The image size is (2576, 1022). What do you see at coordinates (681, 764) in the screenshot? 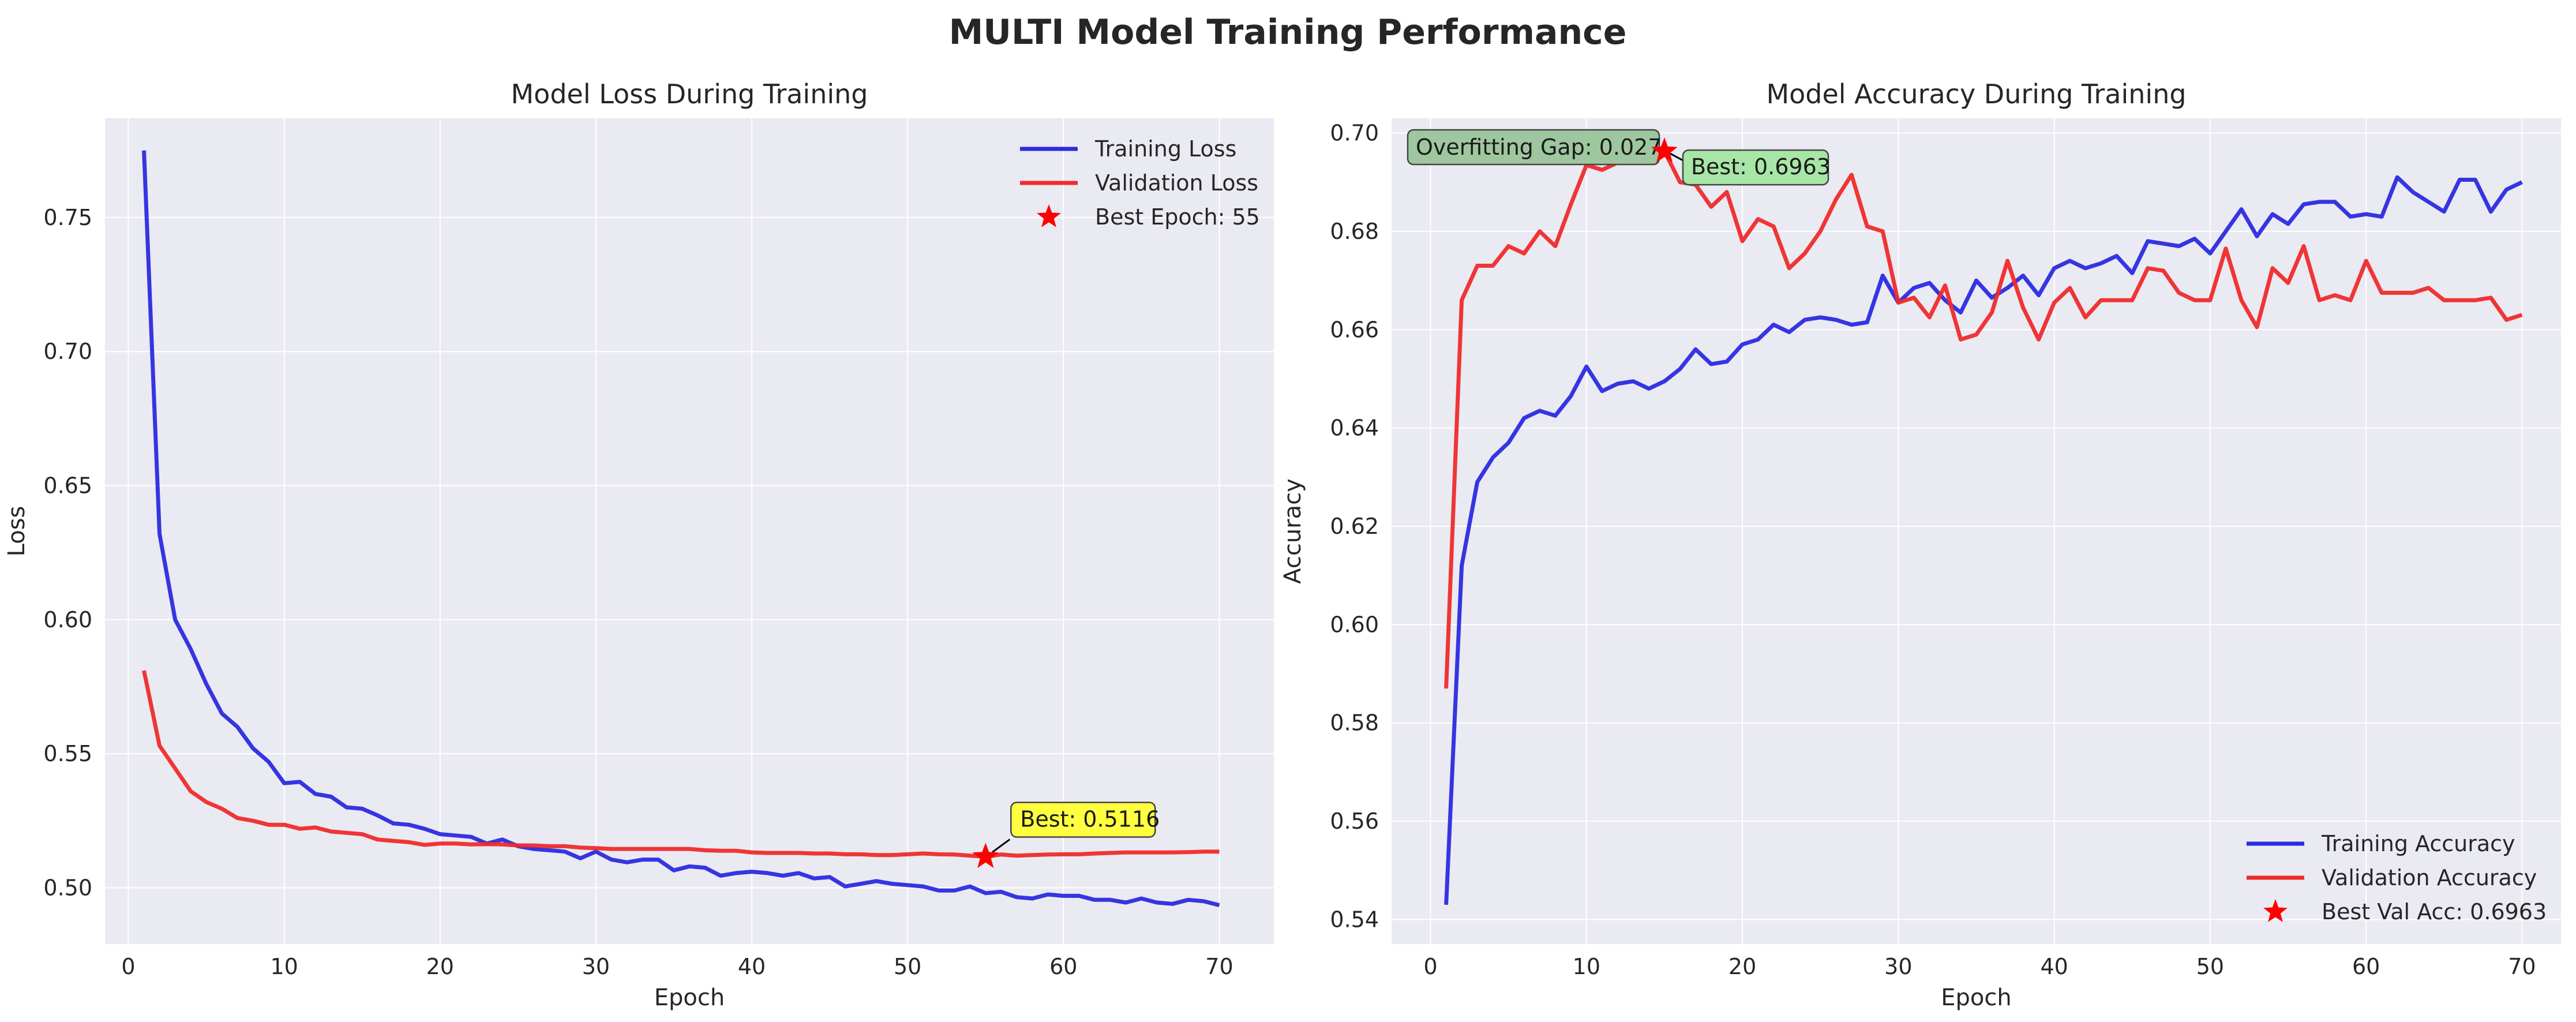
I see `validation-series-line` at bounding box center [681, 764].